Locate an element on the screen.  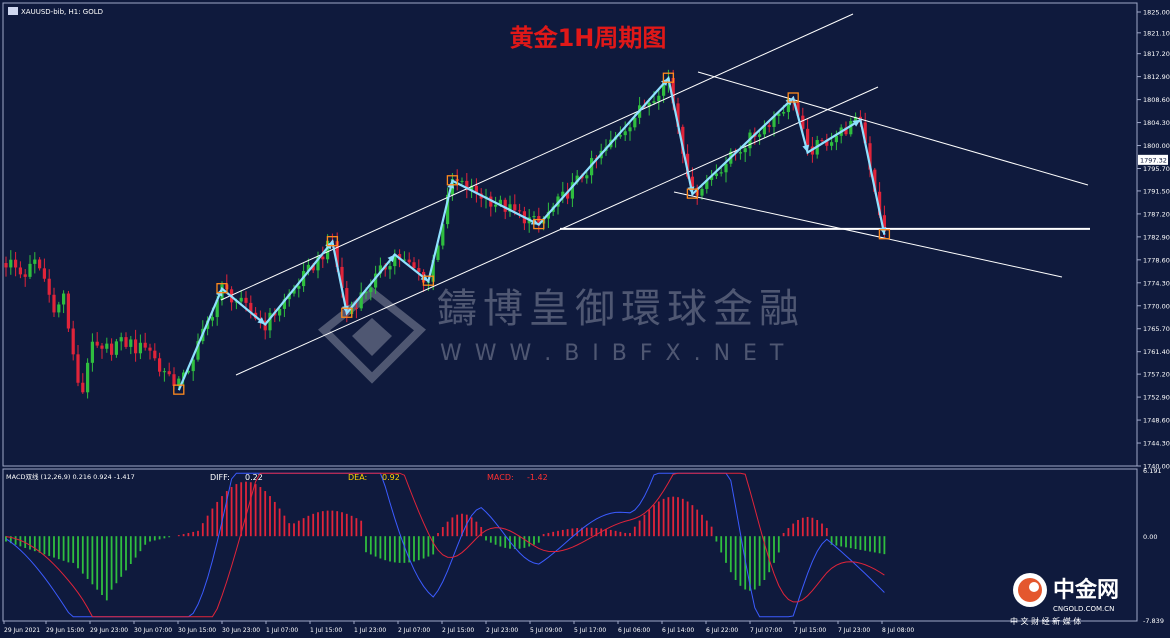
symbol-header: XAUUSD-bib, H1: GOLD is located at coordinates (55, 11).